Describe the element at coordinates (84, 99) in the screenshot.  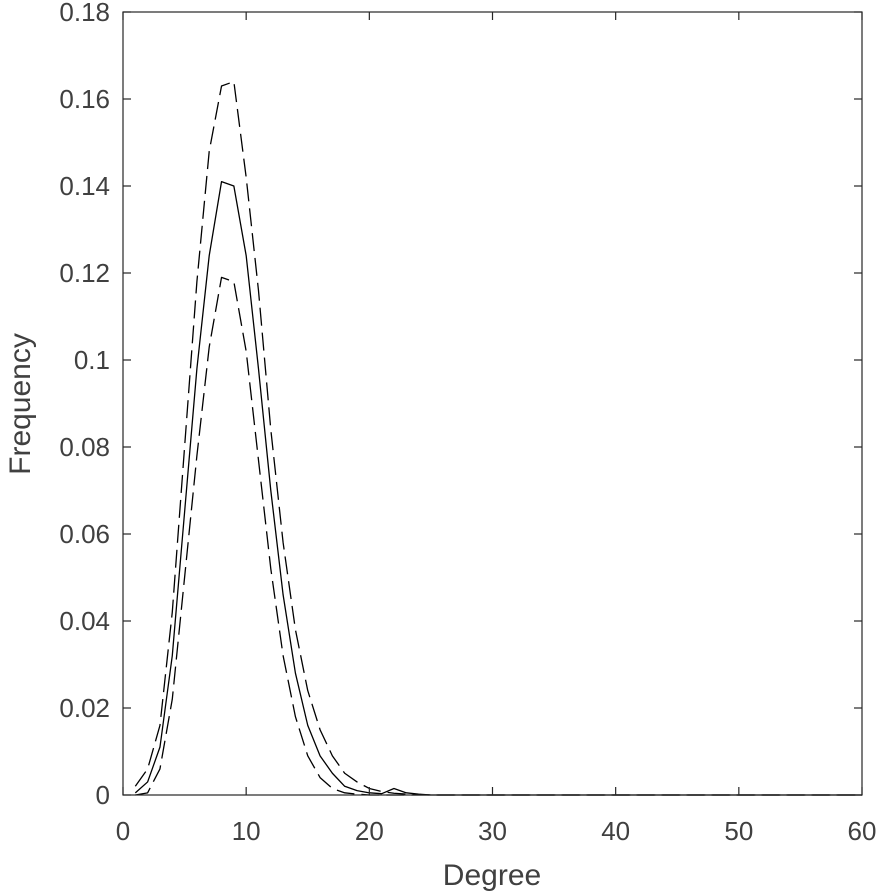
I see `y-tick-label: 0.16` at that location.